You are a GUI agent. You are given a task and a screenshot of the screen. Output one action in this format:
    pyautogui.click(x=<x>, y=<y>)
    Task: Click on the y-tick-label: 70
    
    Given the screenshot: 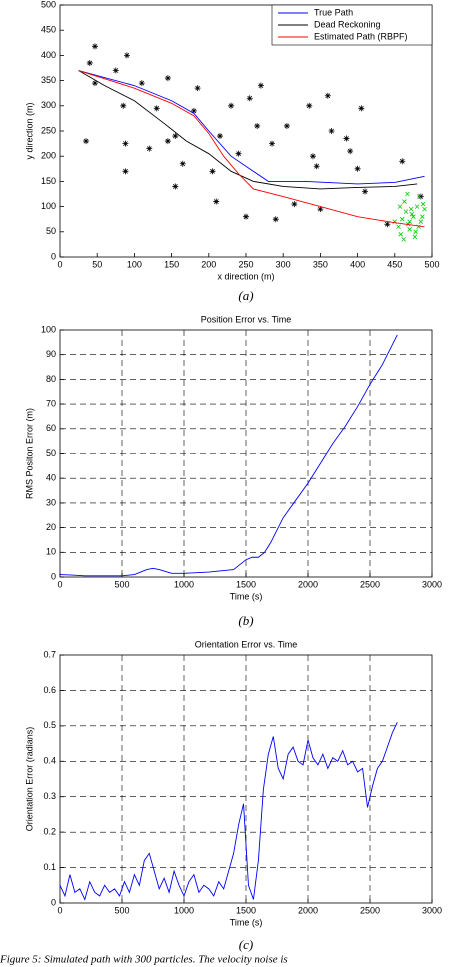 What is the action you would take?
    pyautogui.click(x=51, y=403)
    